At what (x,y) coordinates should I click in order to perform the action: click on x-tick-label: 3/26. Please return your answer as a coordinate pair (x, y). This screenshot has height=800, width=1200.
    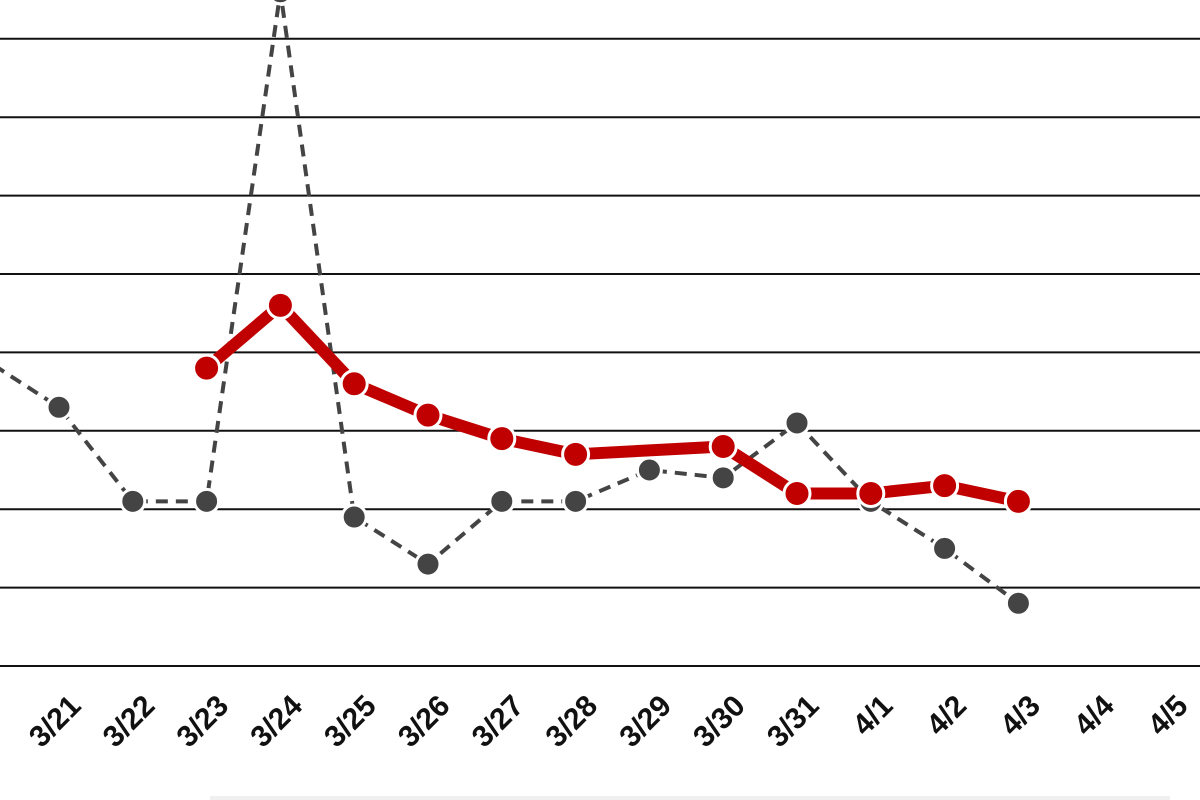
    Looking at the image, I should click on (424, 721).